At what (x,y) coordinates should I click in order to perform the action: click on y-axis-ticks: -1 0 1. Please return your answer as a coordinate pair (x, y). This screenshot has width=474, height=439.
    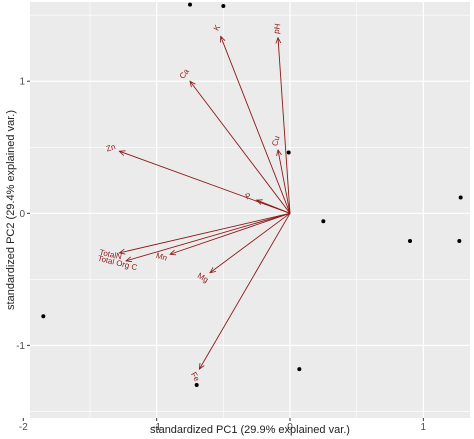
    Looking at the image, I should click on (23, 214).